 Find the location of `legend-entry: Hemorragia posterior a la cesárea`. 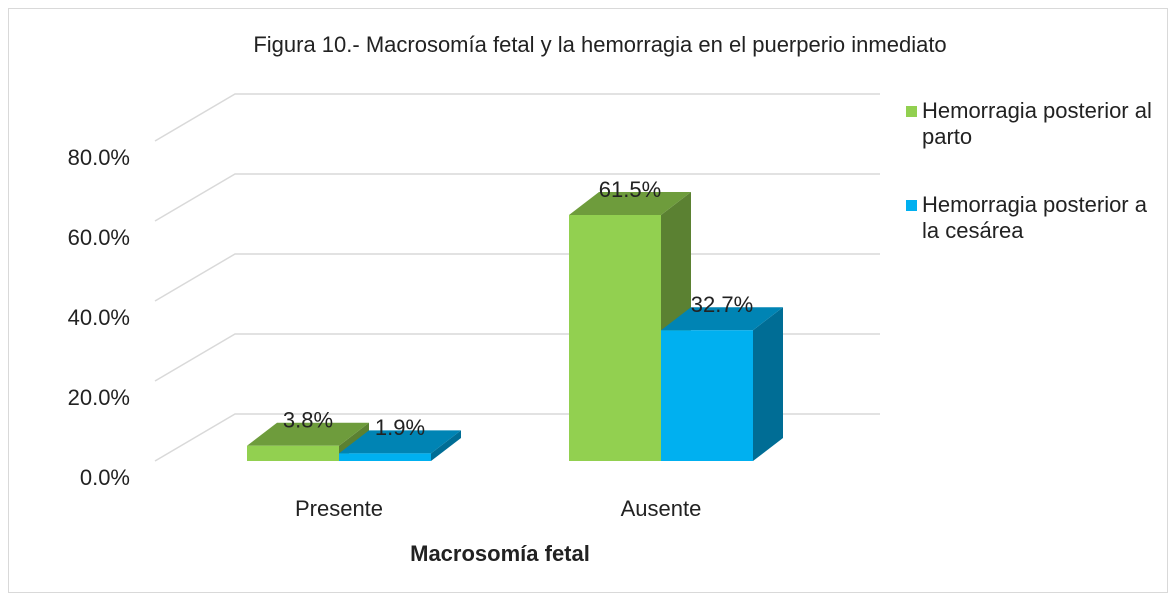

legend-entry: Hemorragia posterior a la cesárea is located at coordinates (1034, 218).